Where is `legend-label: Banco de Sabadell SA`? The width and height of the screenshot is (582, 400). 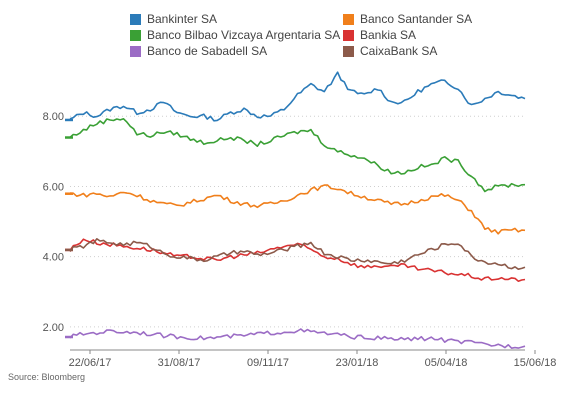 legend-label: Banco de Sabadell SA is located at coordinates (207, 51).